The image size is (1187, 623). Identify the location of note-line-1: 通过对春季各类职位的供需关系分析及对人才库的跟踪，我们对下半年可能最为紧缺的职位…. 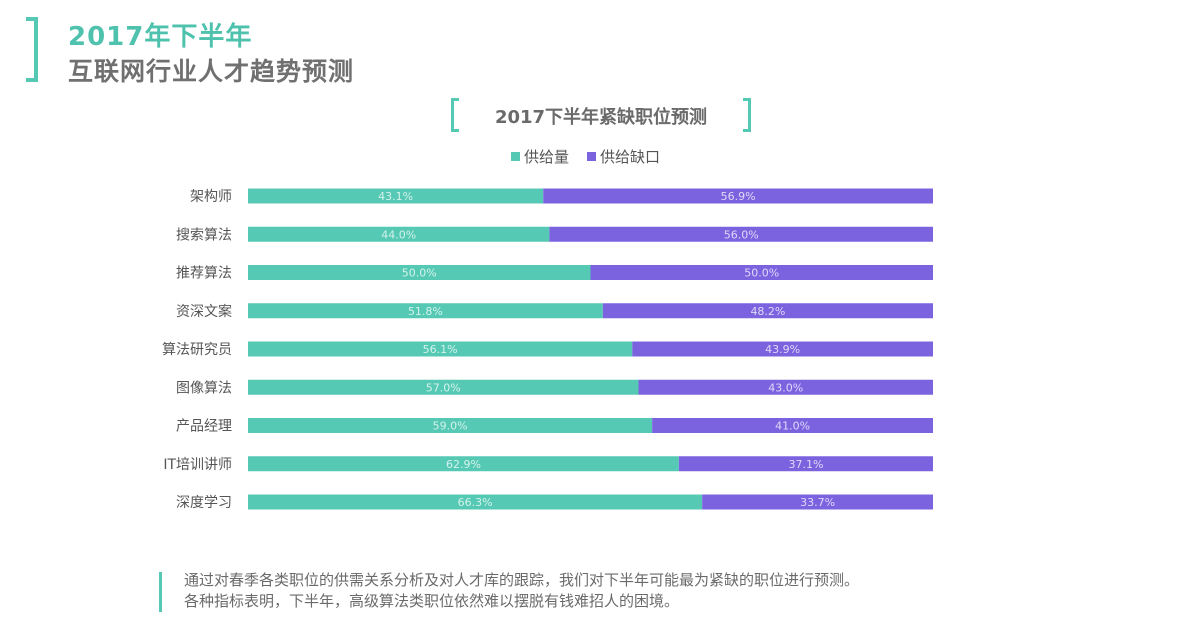
(522, 580).